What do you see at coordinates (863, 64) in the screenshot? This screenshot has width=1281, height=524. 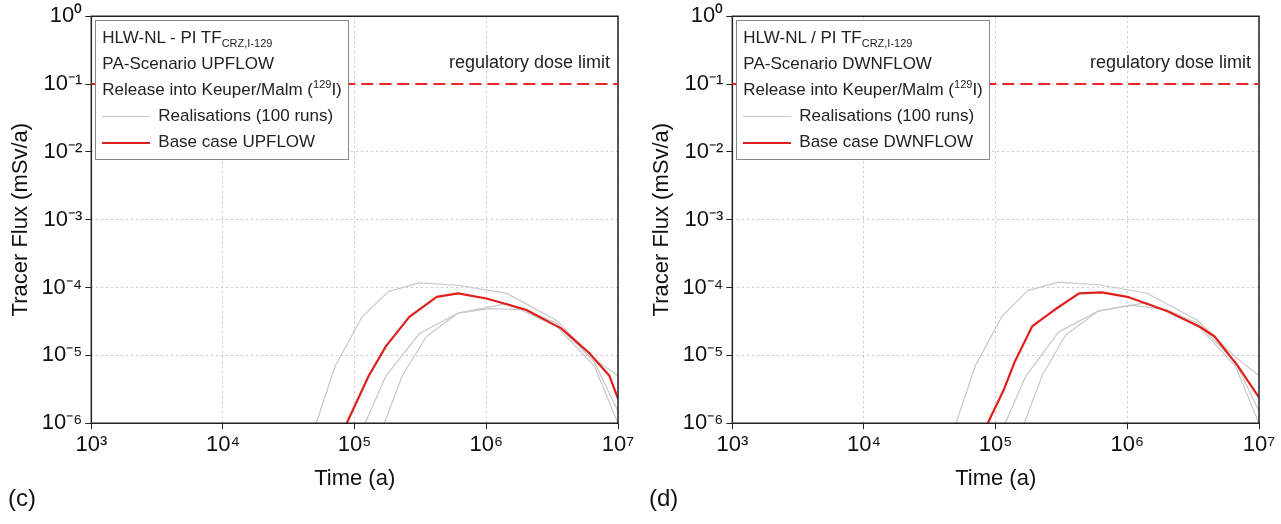 I see `legend-title: HLW-NL / PI TF$_{CRZ,I-129}$ PA-Scenario DWNFLOW Release into Keuper/Malm ($^{129}$I)` at bounding box center [863, 64].